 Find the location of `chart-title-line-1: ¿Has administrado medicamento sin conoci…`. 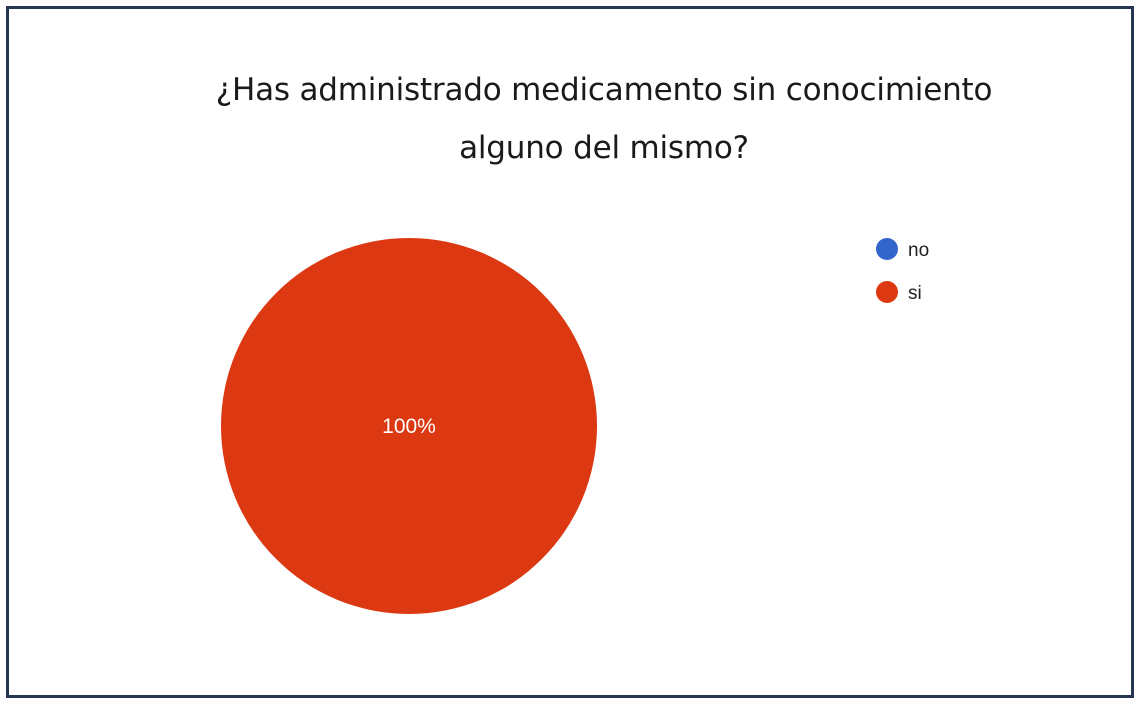

chart-title-line-1: ¿Has administrado medicamento sin conoci… is located at coordinates (604, 90).